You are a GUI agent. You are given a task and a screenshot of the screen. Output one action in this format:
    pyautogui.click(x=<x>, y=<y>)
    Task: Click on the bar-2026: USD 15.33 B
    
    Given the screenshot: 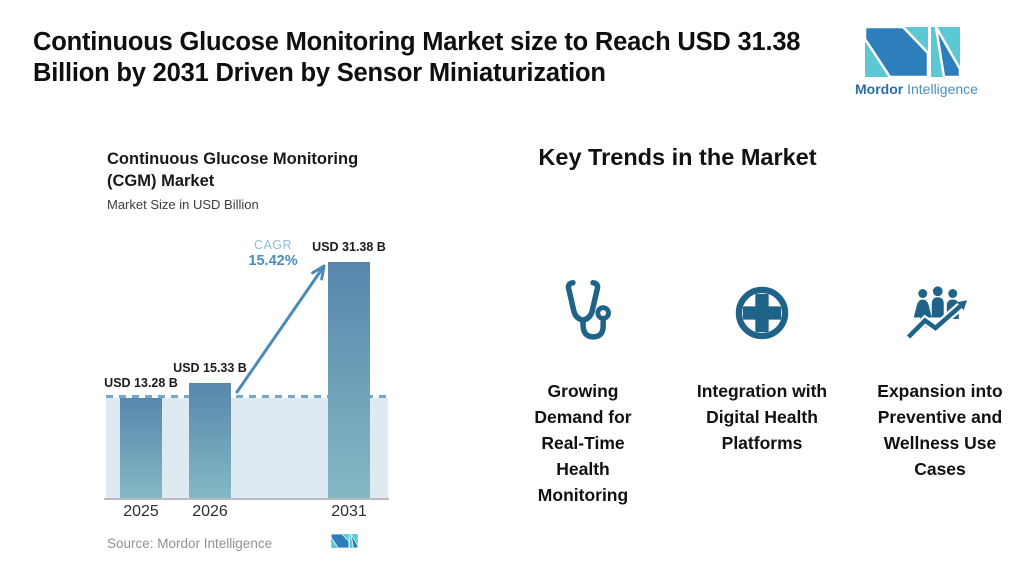 What is the action you would take?
    pyautogui.click(x=210, y=366)
    